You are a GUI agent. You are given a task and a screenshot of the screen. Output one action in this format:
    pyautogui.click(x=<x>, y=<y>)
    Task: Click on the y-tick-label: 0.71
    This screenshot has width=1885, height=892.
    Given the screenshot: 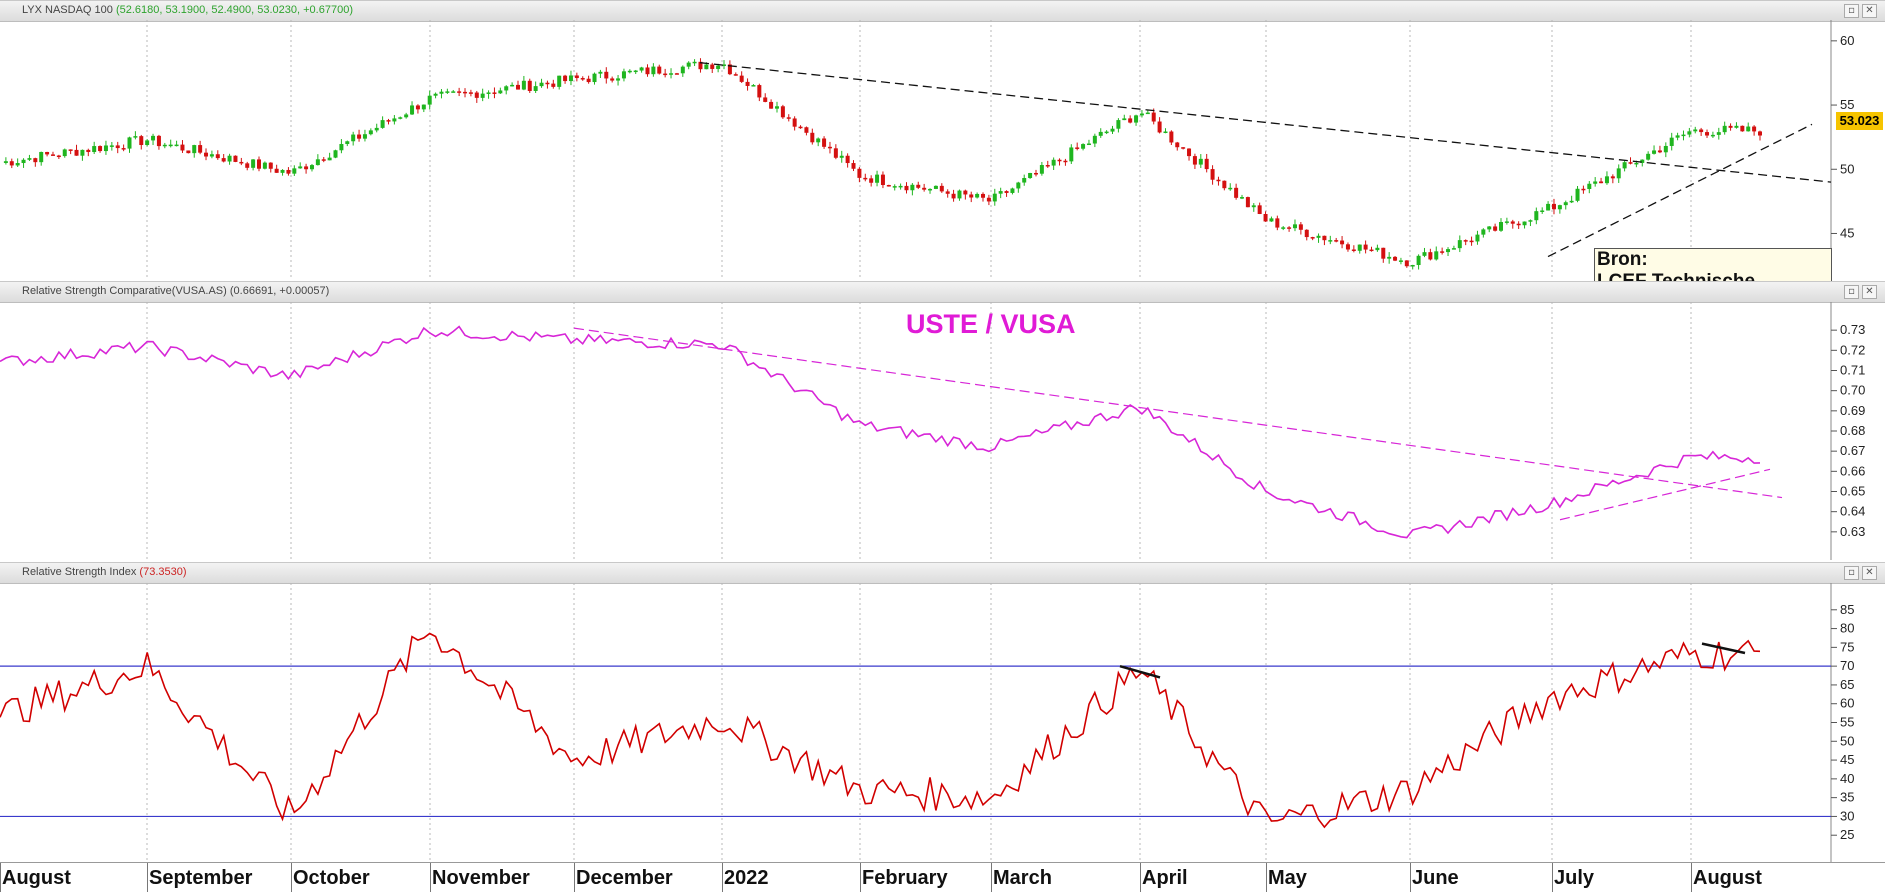 What is the action you would take?
    pyautogui.click(x=1852, y=370)
    